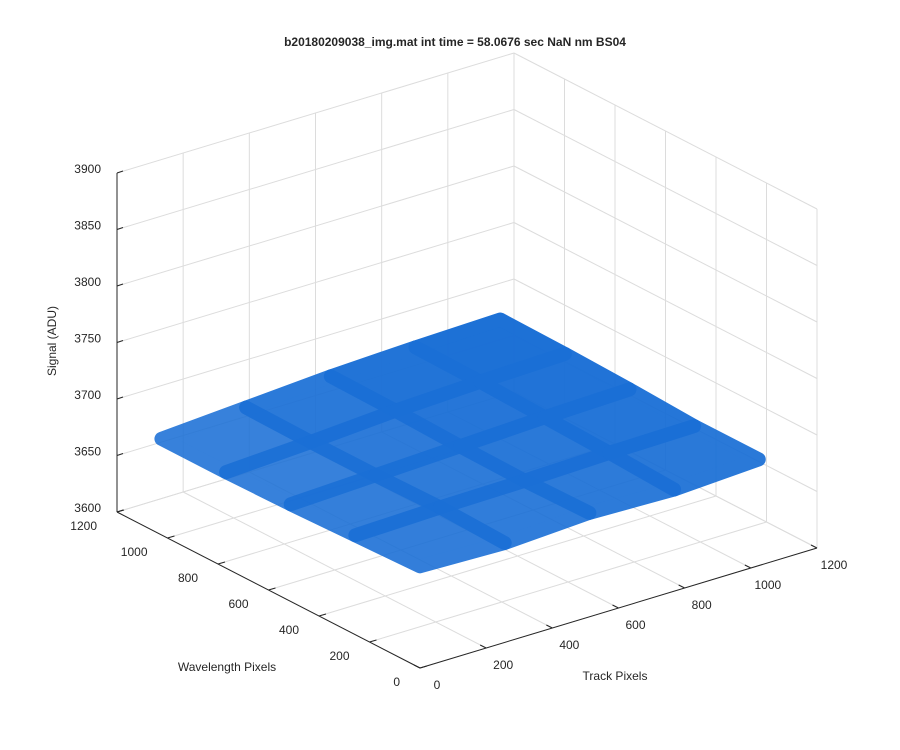 The width and height of the screenshot is (900, 750). I want to click on surface-cell, so click(684, 458).